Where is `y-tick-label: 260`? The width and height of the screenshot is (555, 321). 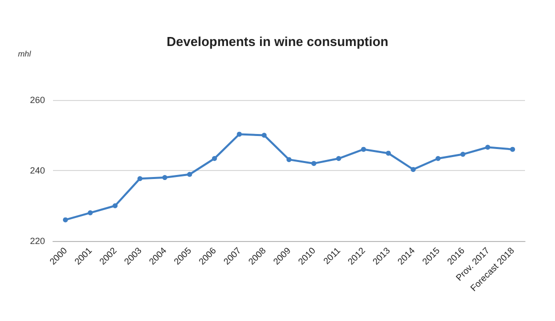
y-tick-label: 260 is located at coordinates (37, 100).